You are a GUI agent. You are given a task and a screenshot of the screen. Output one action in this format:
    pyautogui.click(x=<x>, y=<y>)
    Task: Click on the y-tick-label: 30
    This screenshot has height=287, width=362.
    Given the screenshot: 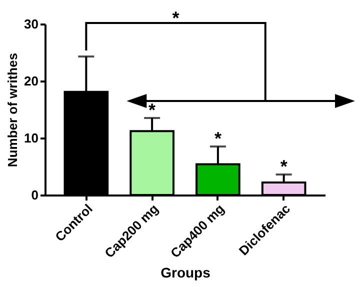 What is the action you would take?
    pyautogui.click(x=31, y=24)
    